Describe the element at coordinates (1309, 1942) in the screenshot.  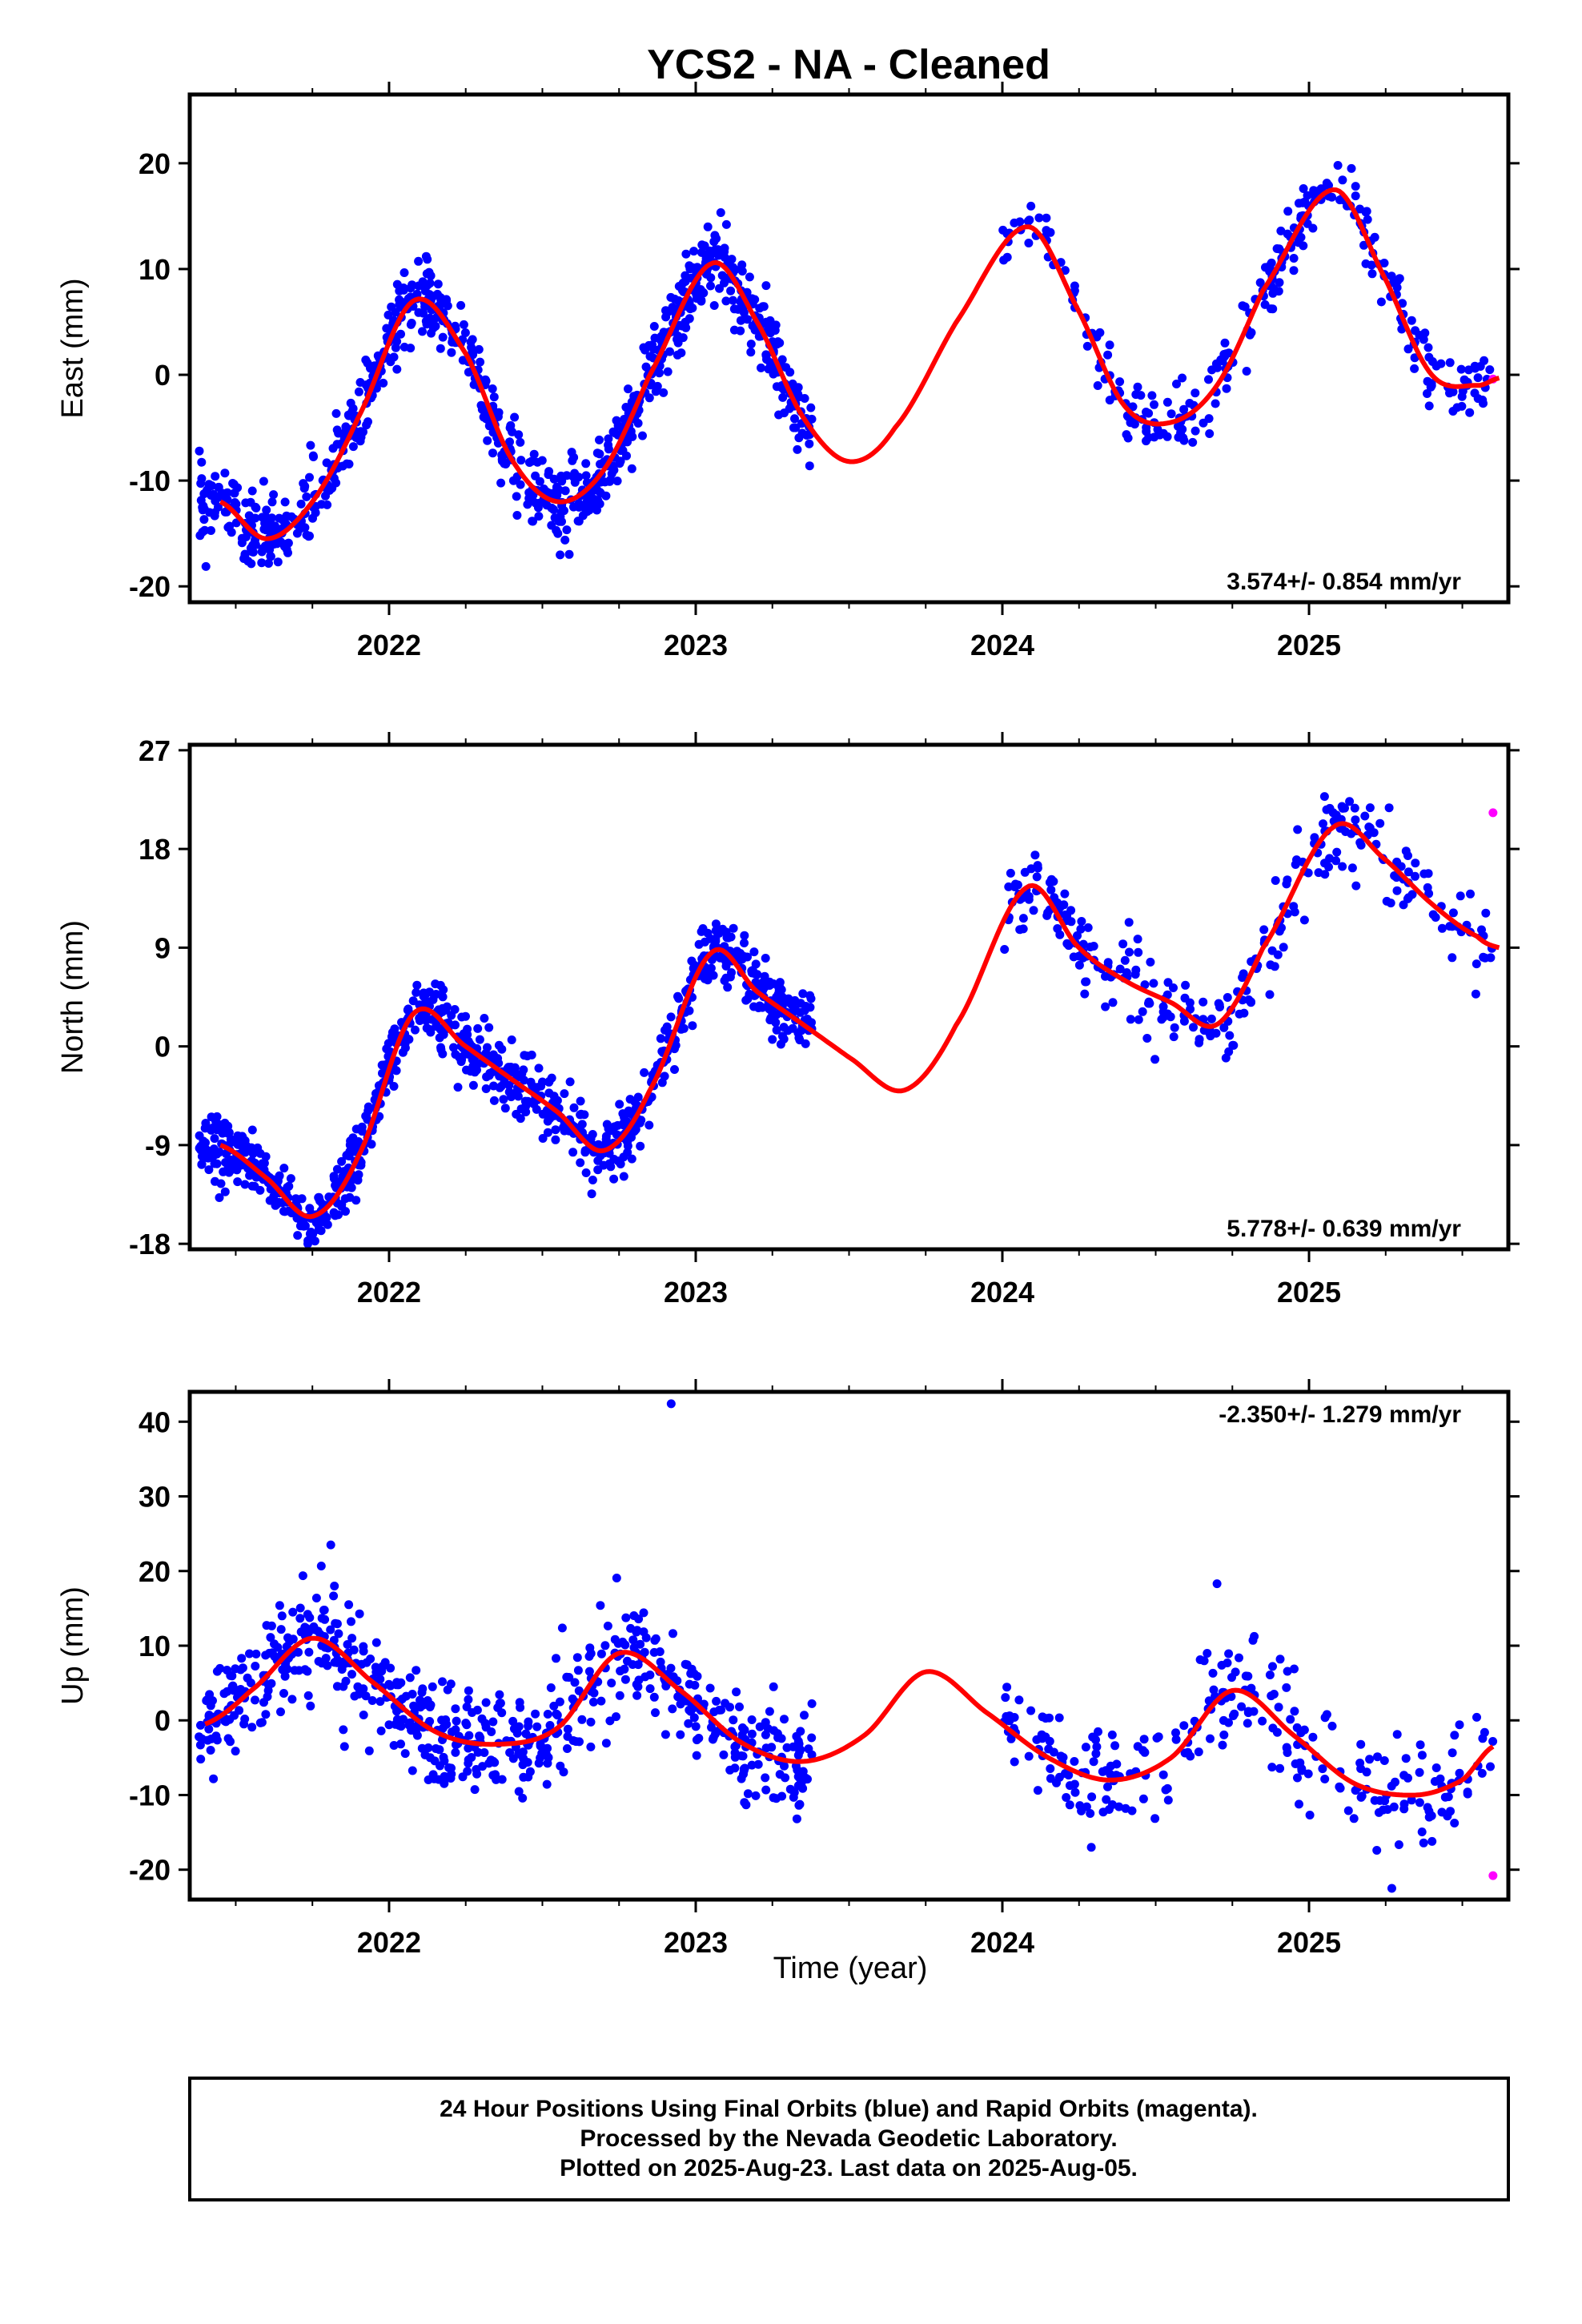
I see `x-tick-label: 2025` at that location.